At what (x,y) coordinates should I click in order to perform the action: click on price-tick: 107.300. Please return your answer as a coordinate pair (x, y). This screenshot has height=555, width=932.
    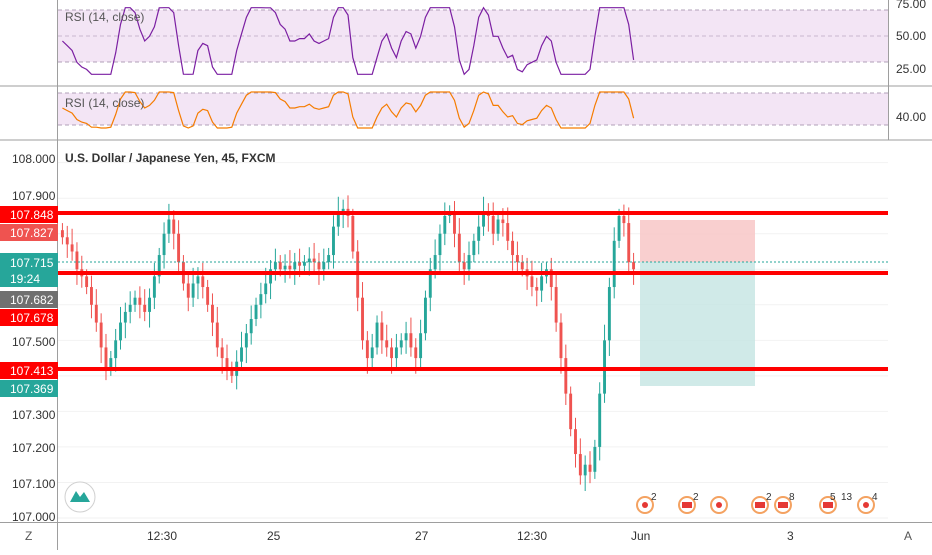
    Looking at the image, I should click on (34, 415).